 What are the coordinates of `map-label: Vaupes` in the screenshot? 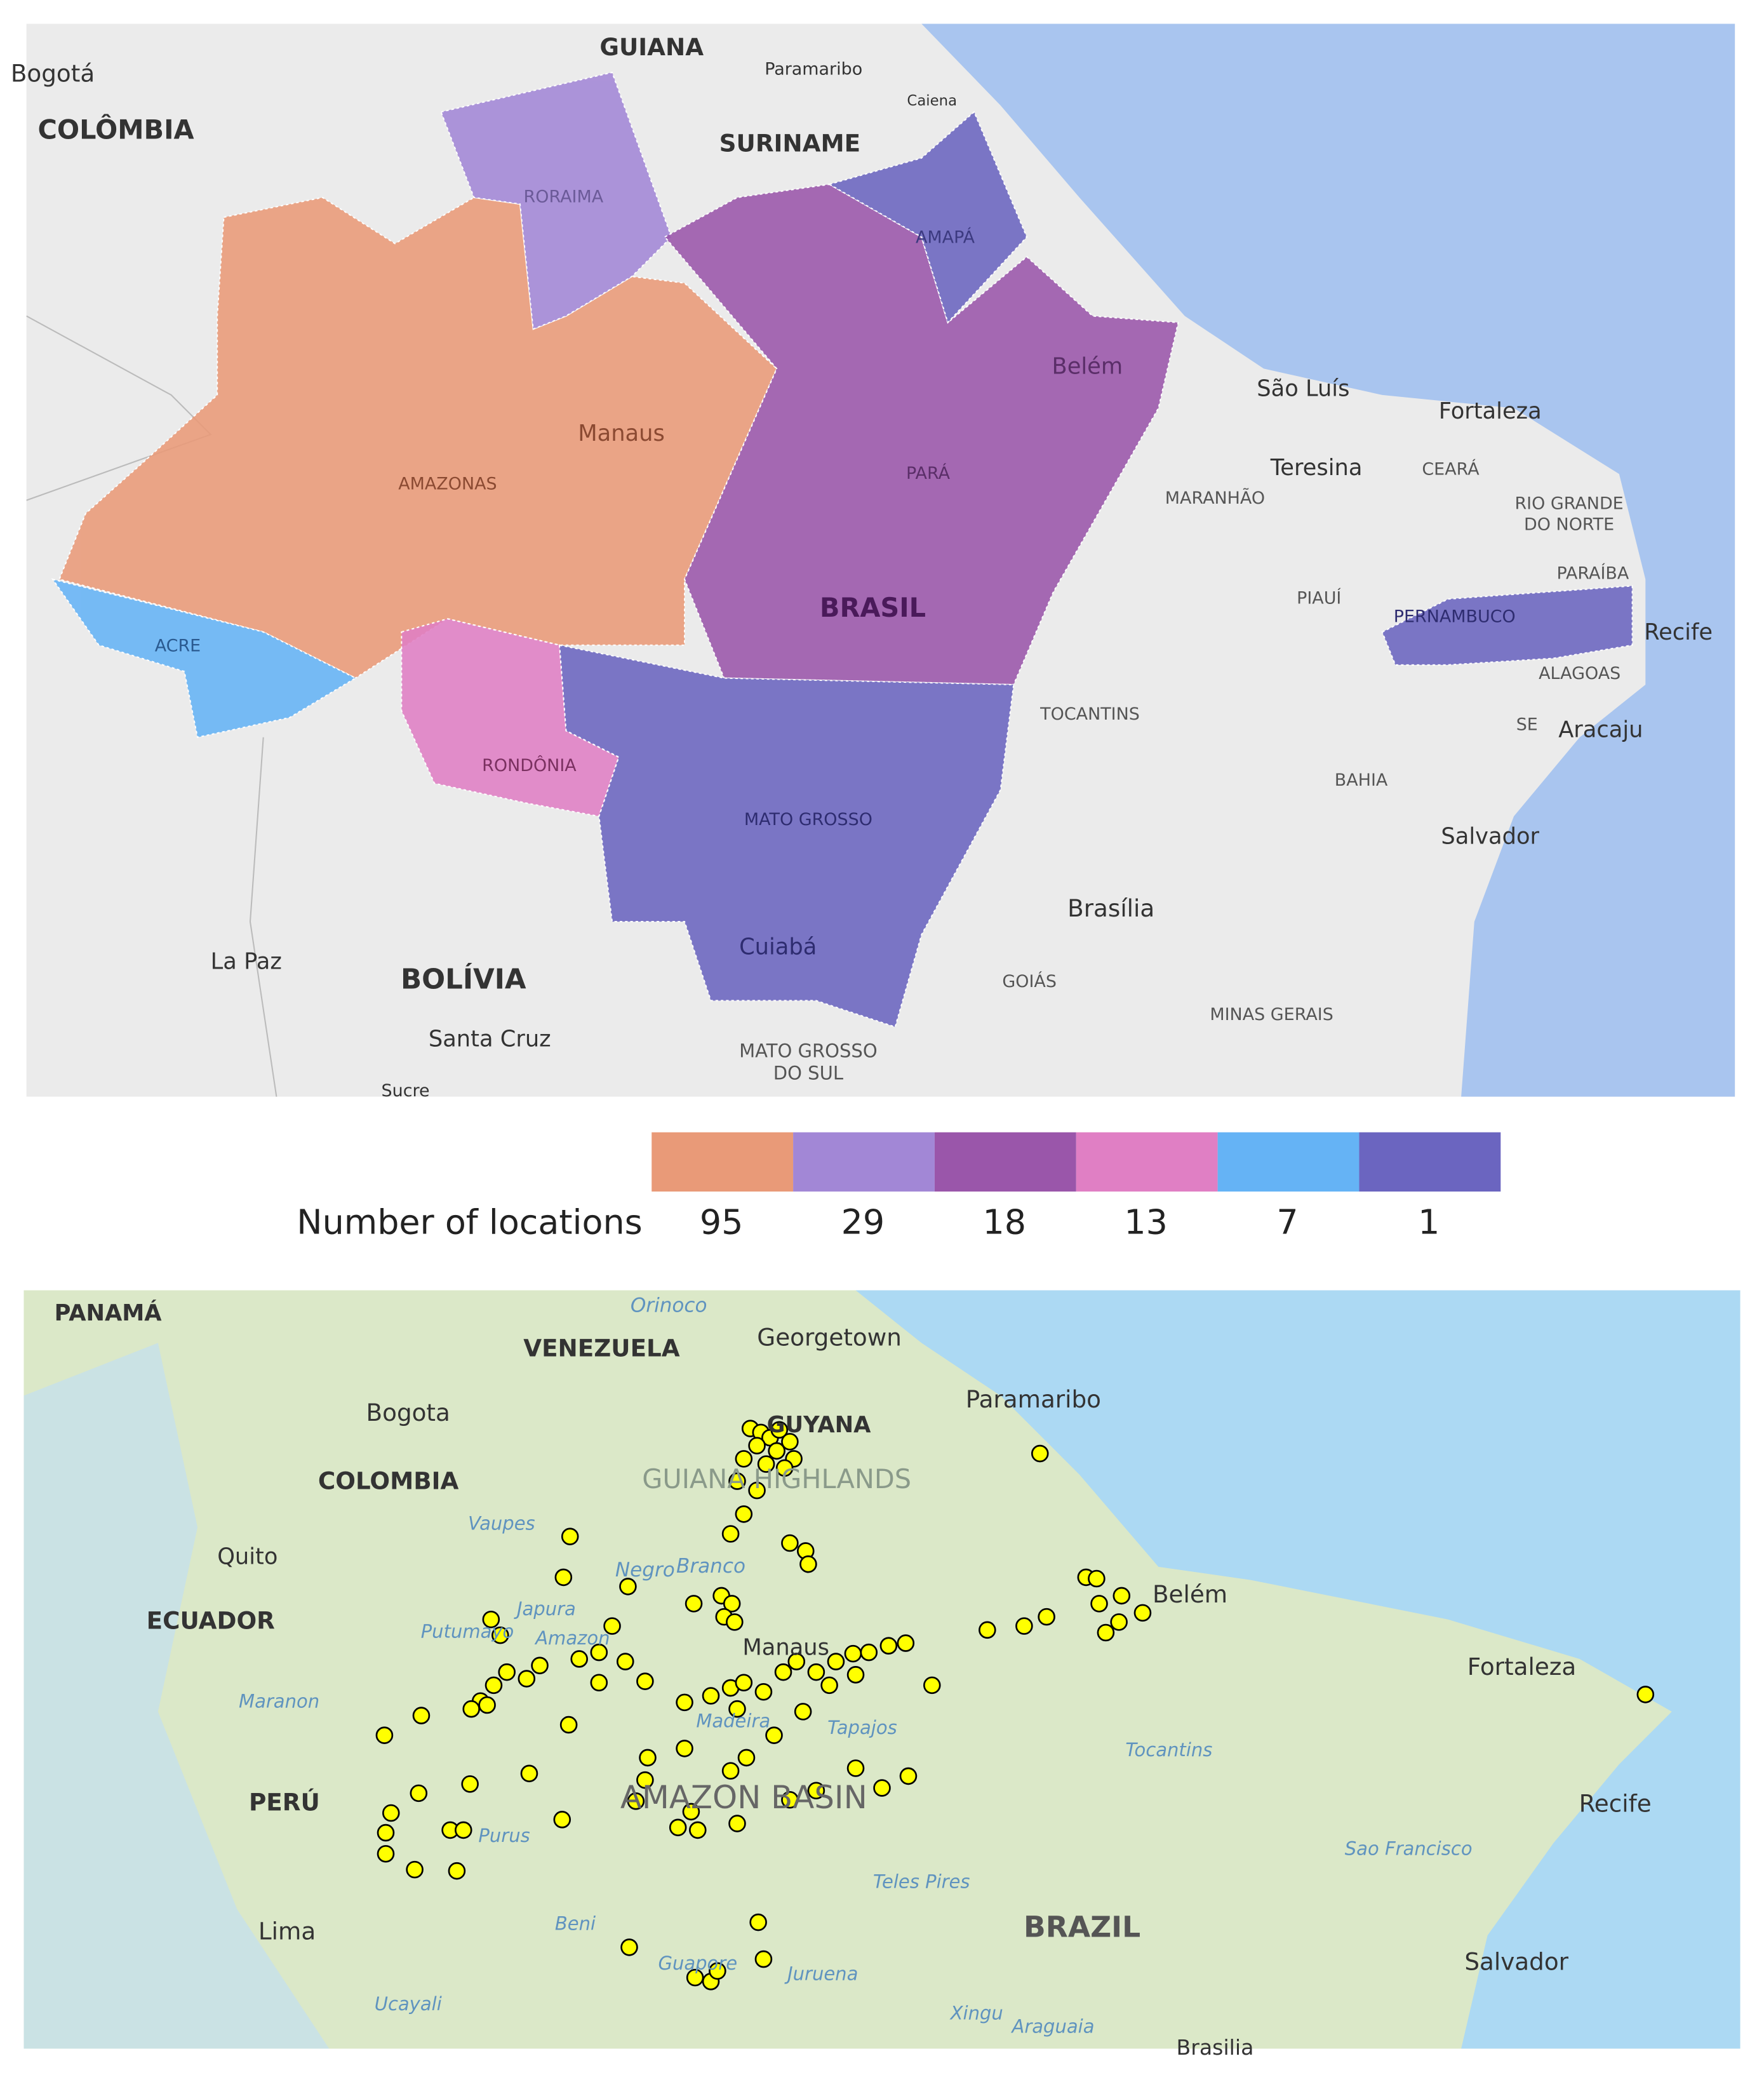 It's located at (501, 1523).